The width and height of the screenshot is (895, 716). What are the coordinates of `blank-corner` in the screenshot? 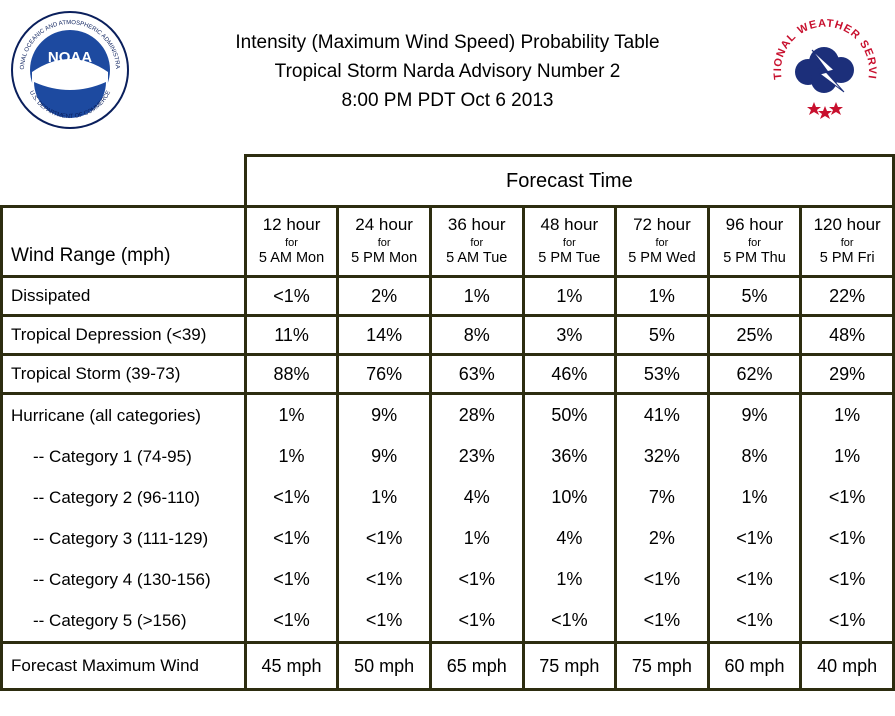 It's located at (124, 181).